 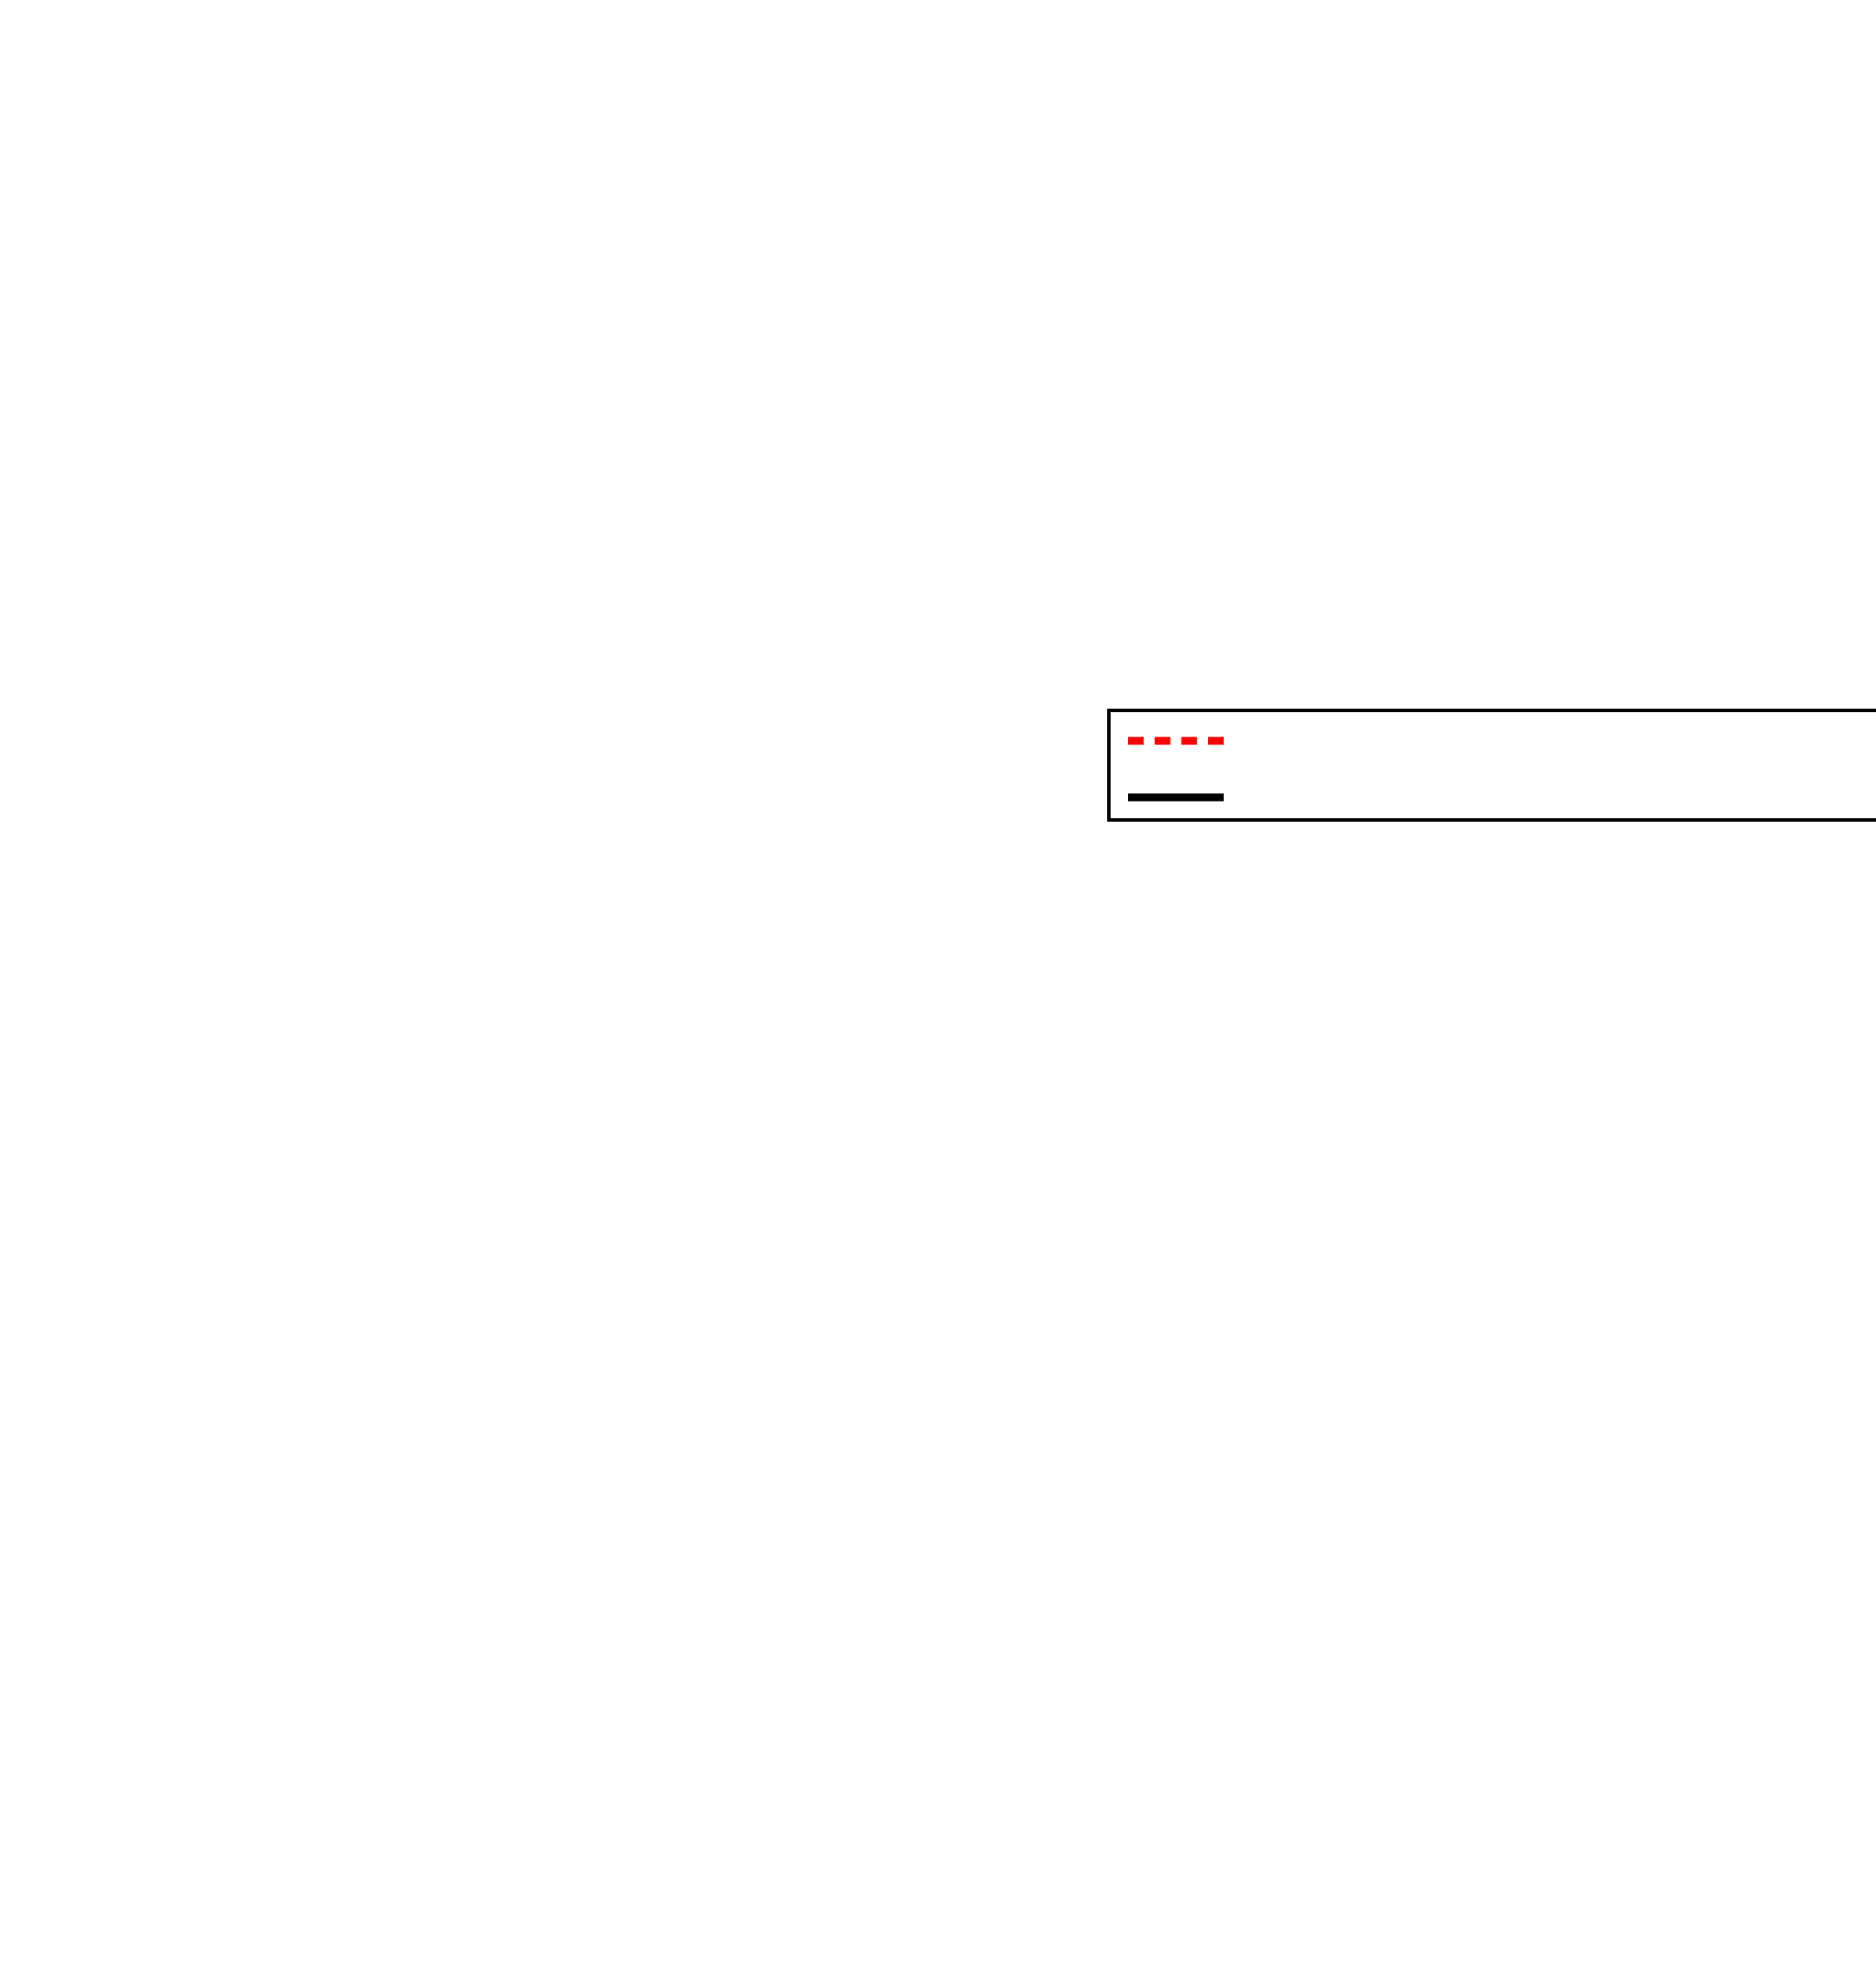 What do you see at coordinates (1493, 797) in the screenshot?
I see `legend-entry-model-b` at bounding box center [1493, 797].